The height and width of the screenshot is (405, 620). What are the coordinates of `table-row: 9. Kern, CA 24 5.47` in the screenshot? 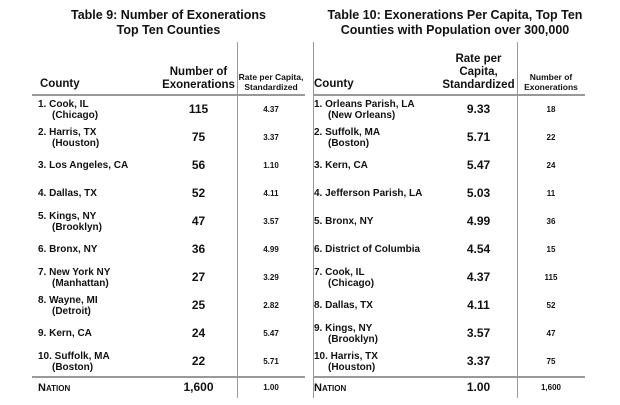 It's located at (168, 334).